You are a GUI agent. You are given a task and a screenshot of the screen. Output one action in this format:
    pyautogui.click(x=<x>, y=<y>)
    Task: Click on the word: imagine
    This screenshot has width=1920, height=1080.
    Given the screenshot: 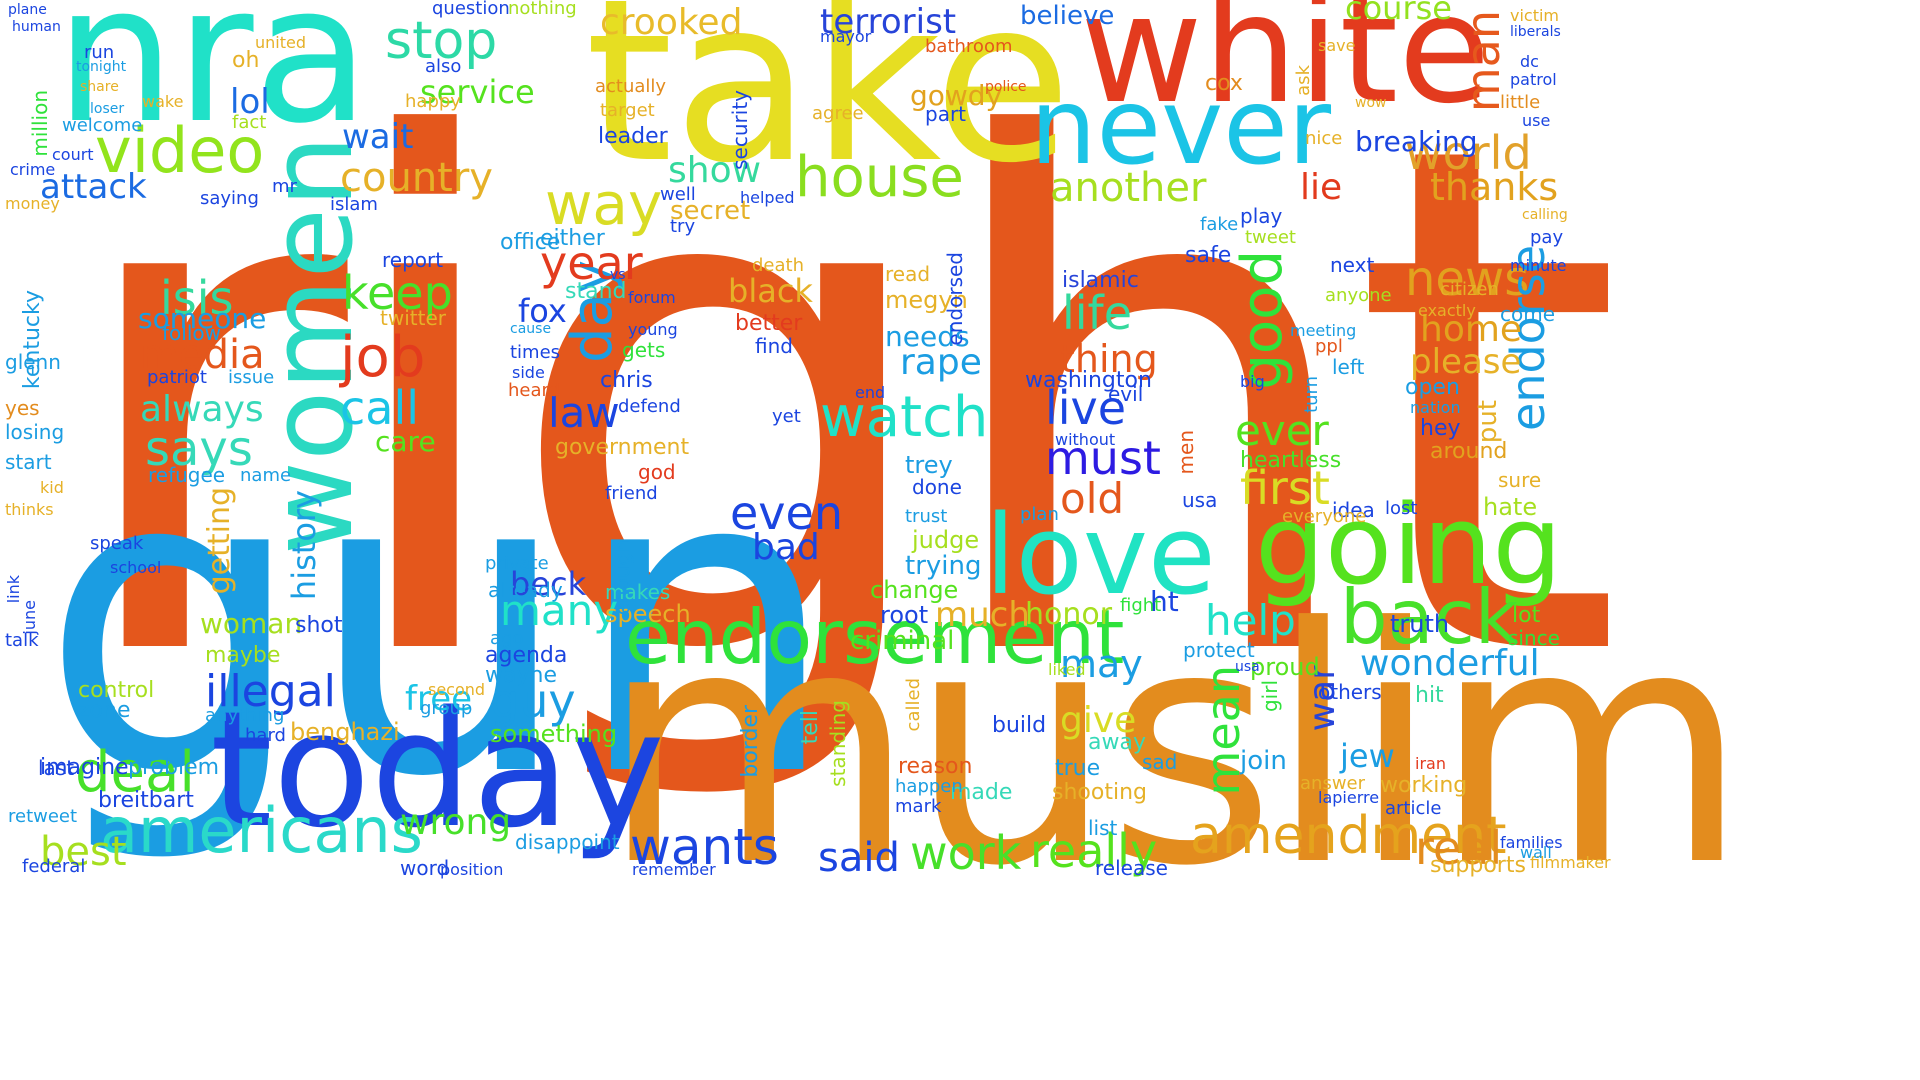 What is the action you would take?
    pyautogui.click(x=84, y=767)
    